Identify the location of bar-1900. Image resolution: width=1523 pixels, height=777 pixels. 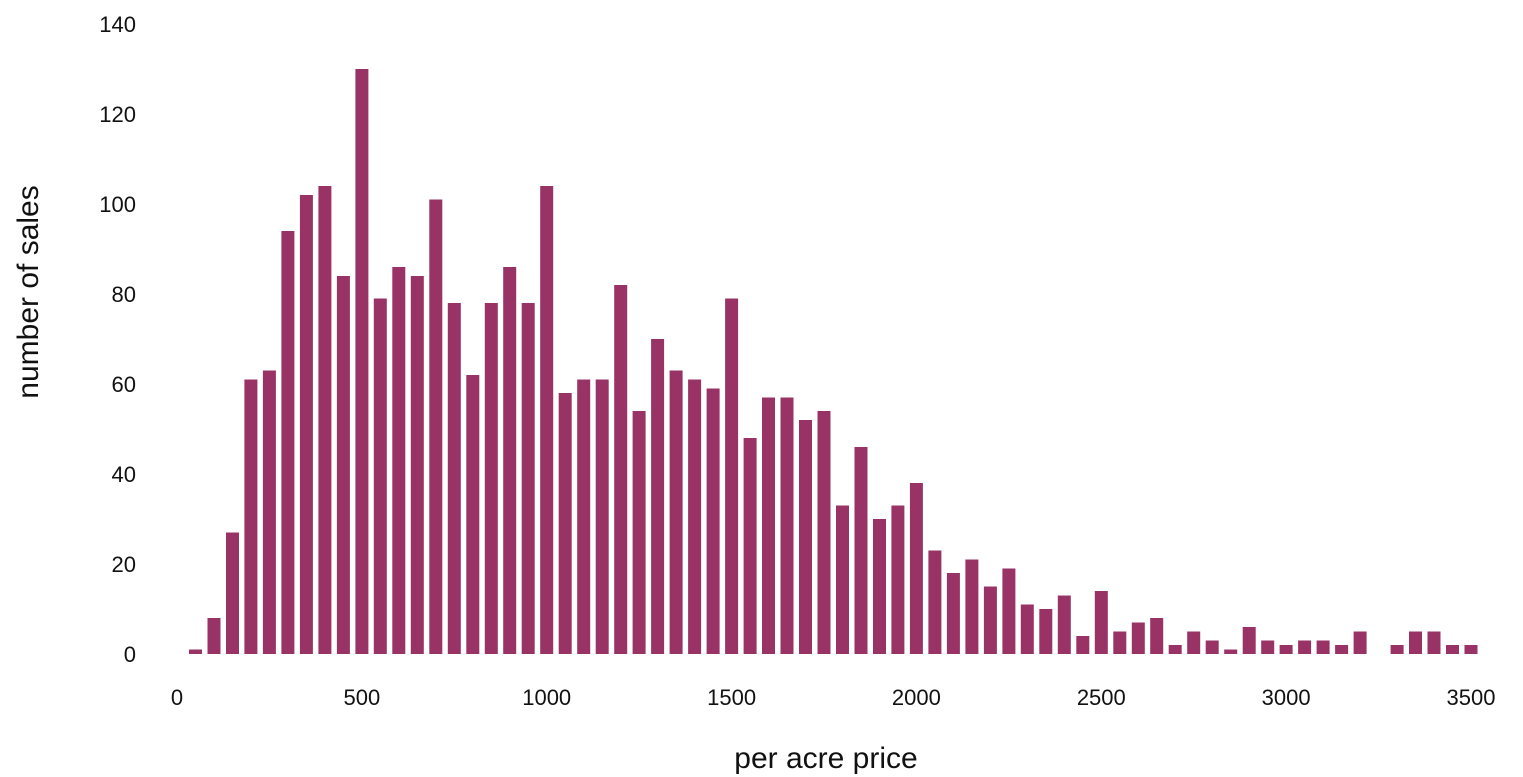
(879, 586).